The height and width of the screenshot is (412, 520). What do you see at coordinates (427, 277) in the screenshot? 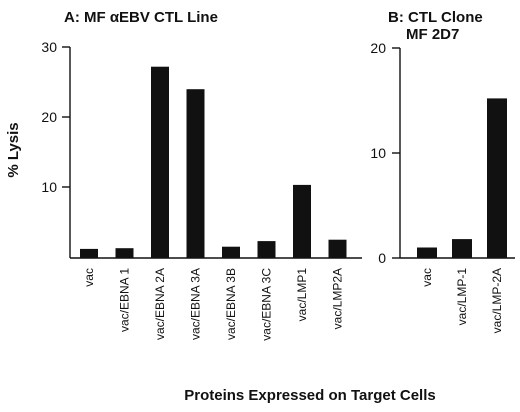
I see `category-label-b-vac: vac` at bounding box center [427, 277].